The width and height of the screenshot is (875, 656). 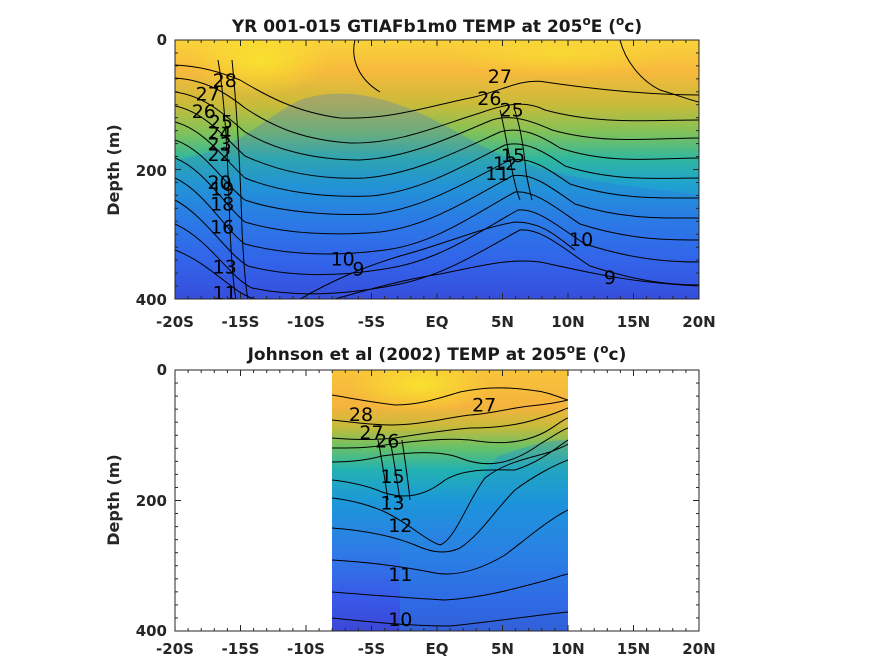 What do you see at coordinates (698, 648) in the screenshot?
I see `bottom-xtick-label: 20N` at bounding box center [698, 648].